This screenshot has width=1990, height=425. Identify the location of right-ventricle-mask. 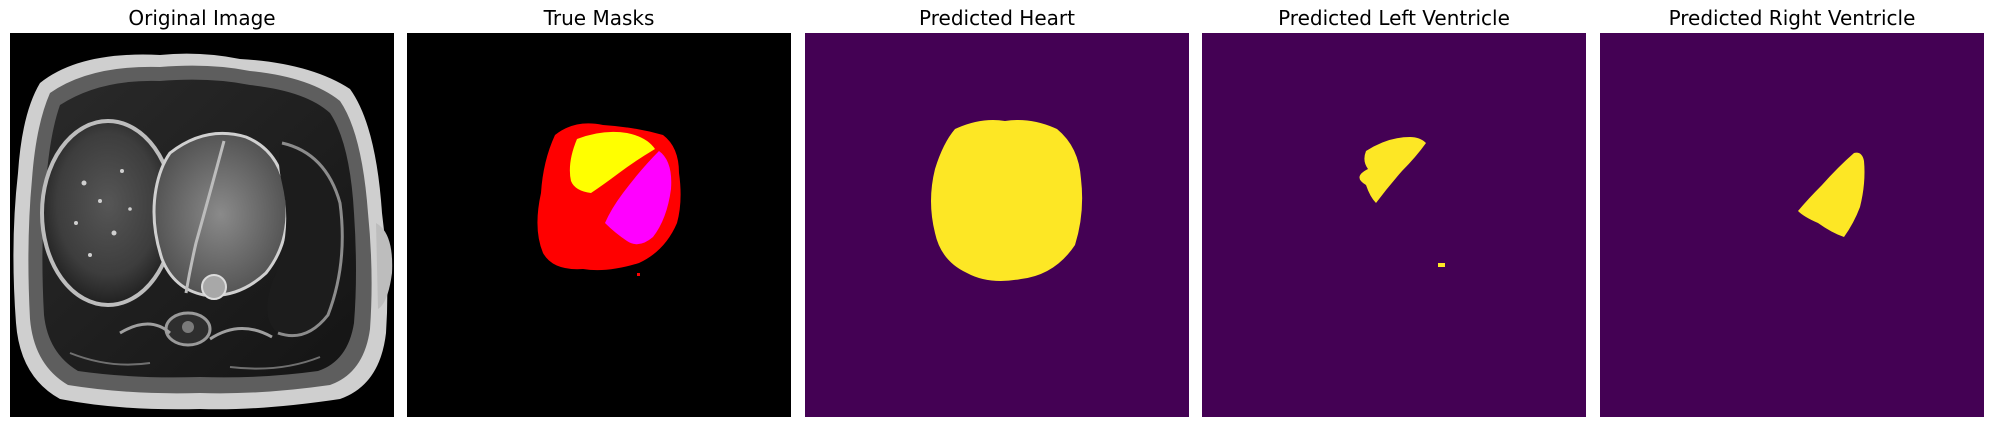
(638, 198).